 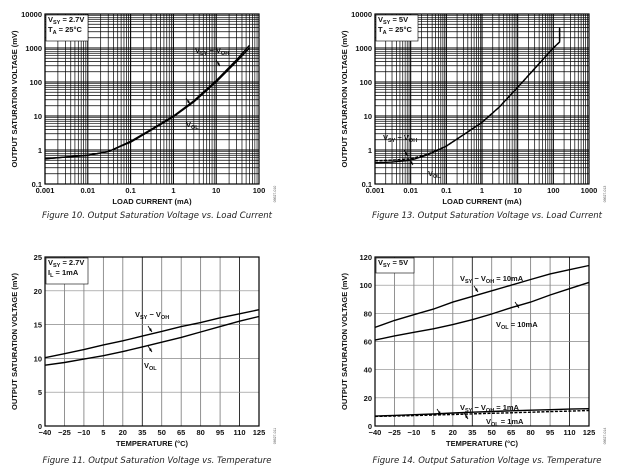 I want to click on x-tick-label: 0.1, so click(x=446, y=190).